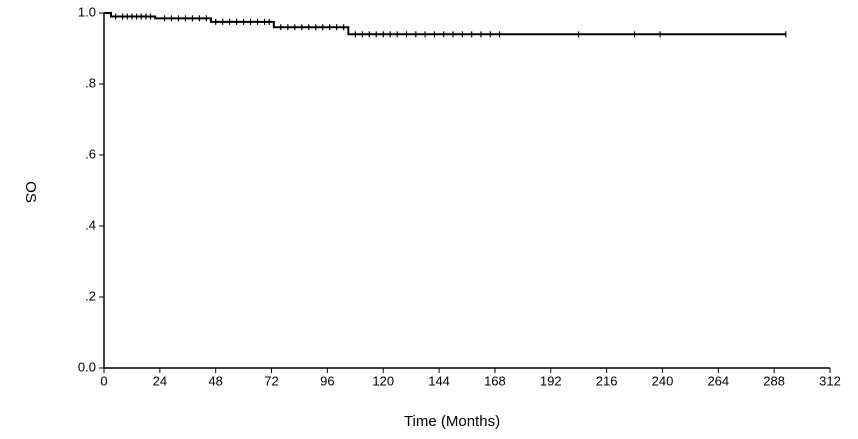  Describe the element at coordinates (327, 380) in the screenshot. I see `x-tick-label: 96` at that location.